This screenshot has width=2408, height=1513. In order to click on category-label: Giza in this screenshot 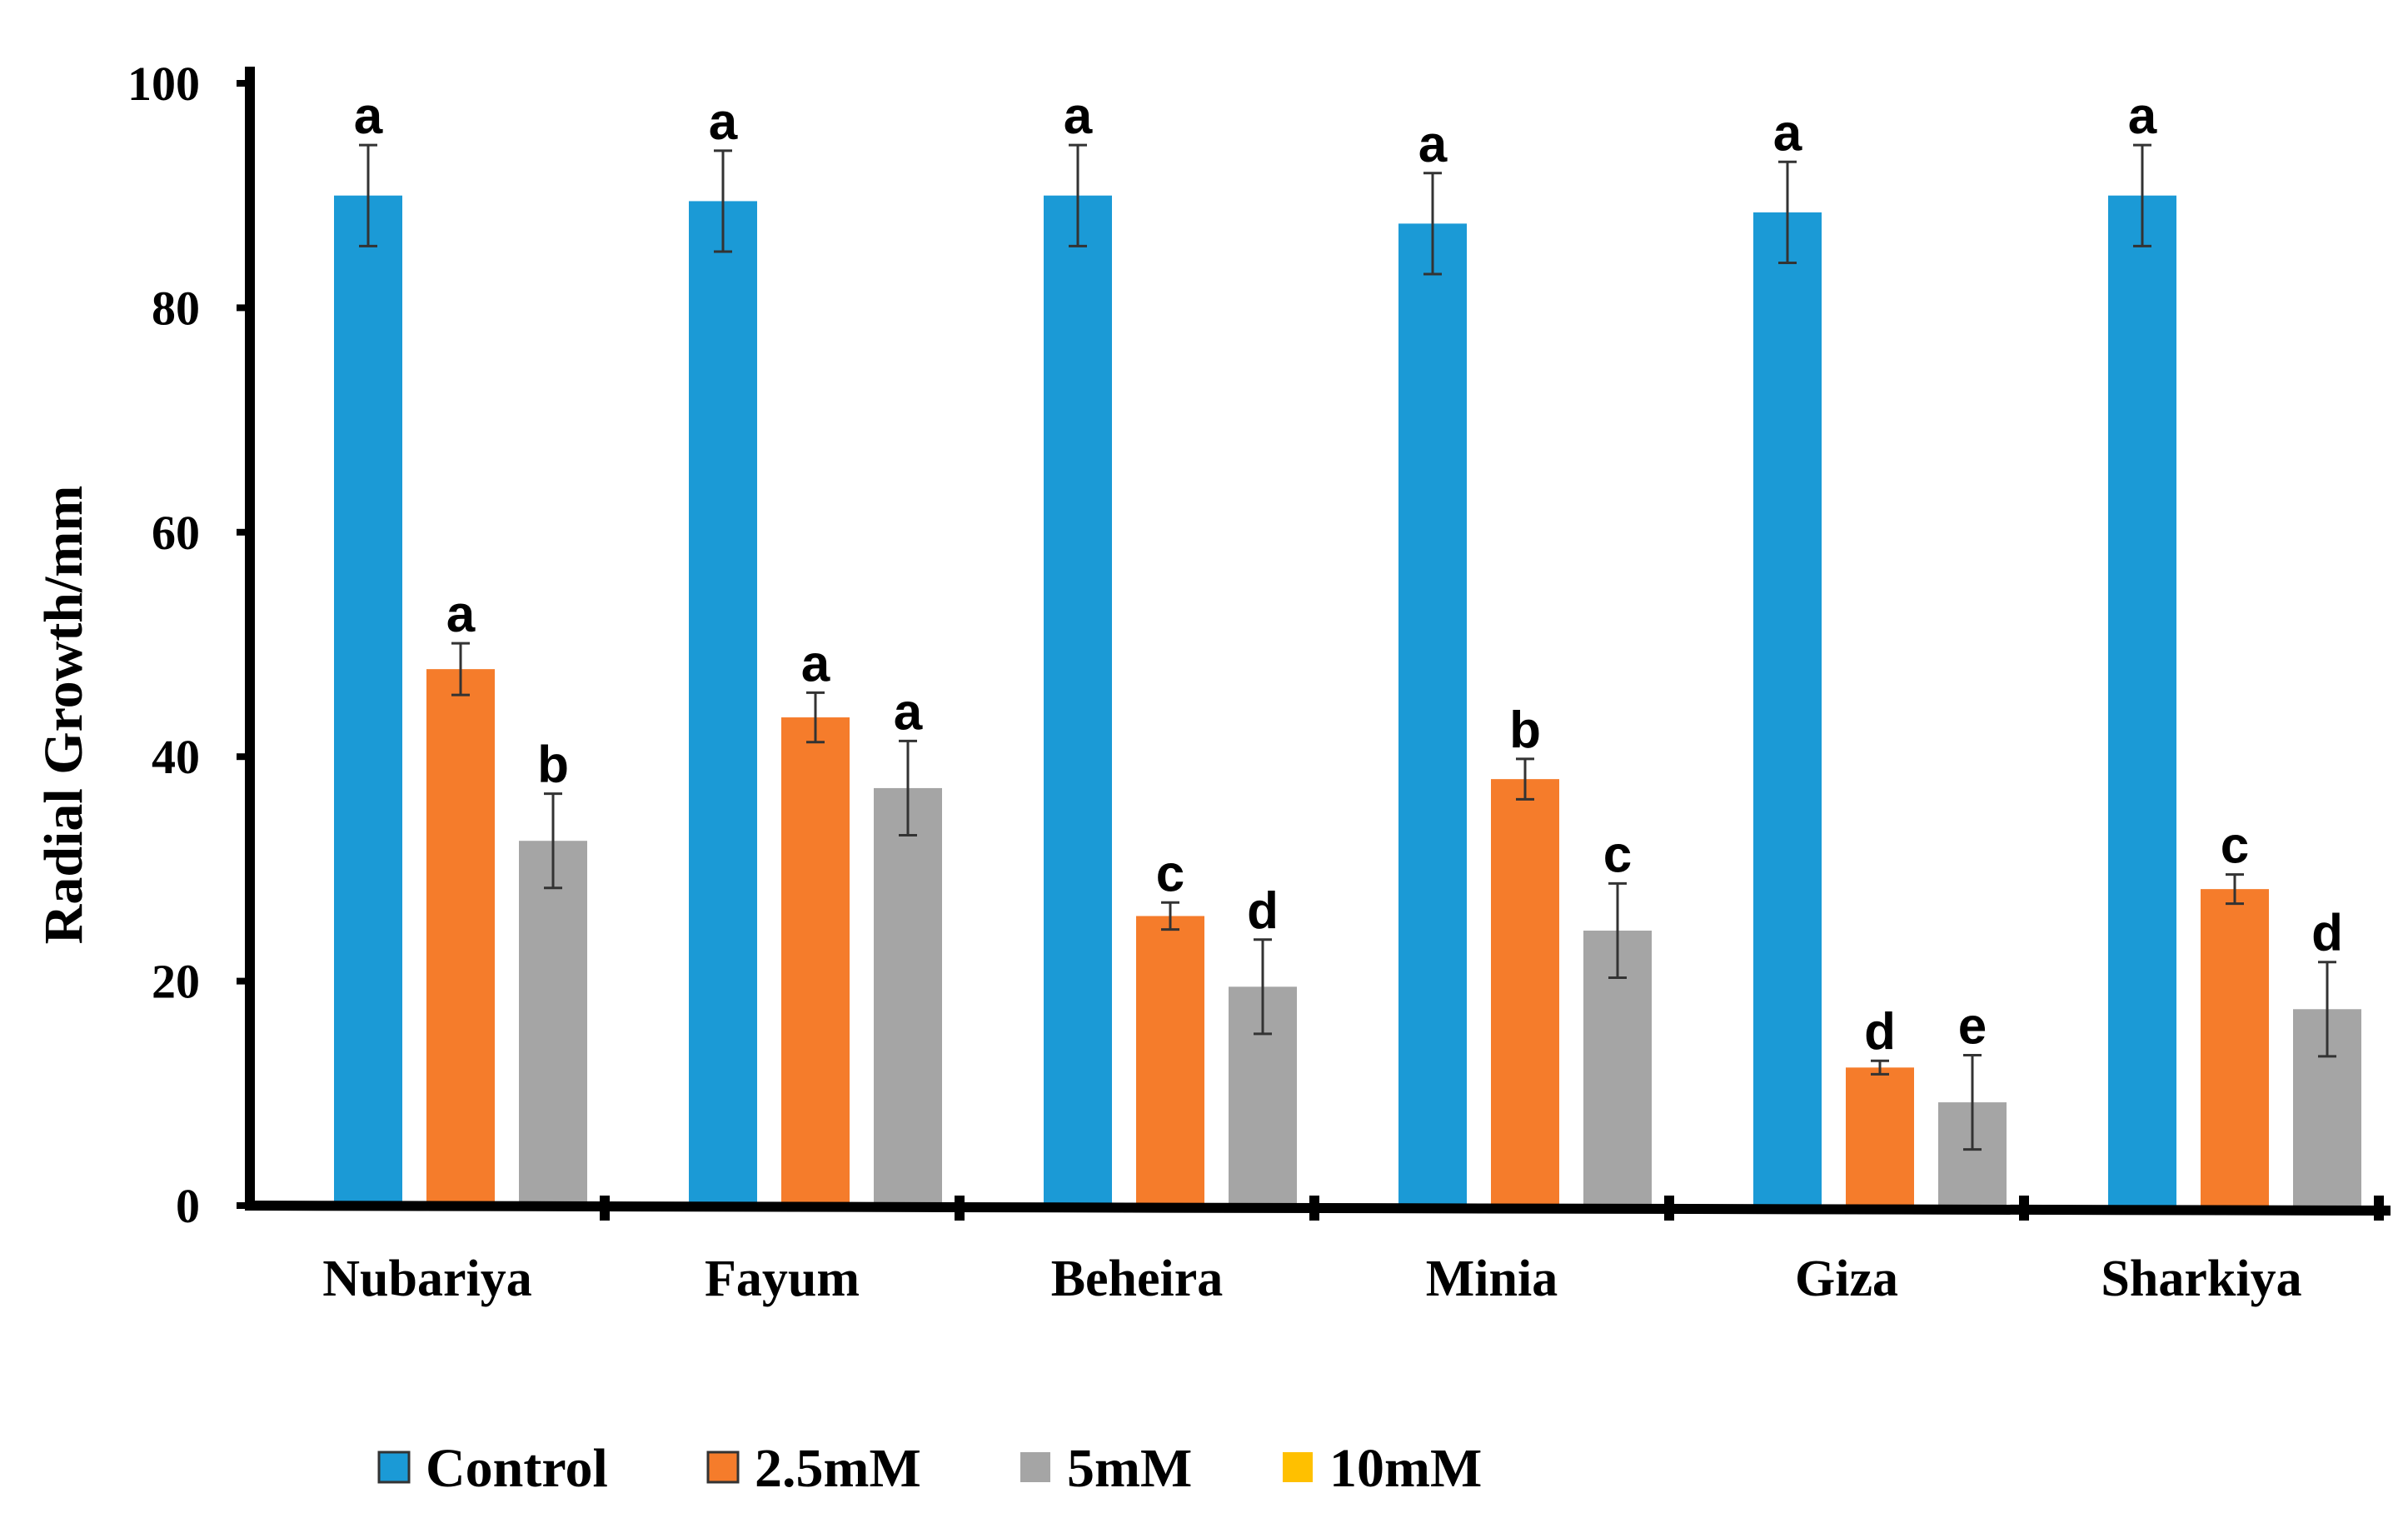, I will do `click(1846, 1279)`.